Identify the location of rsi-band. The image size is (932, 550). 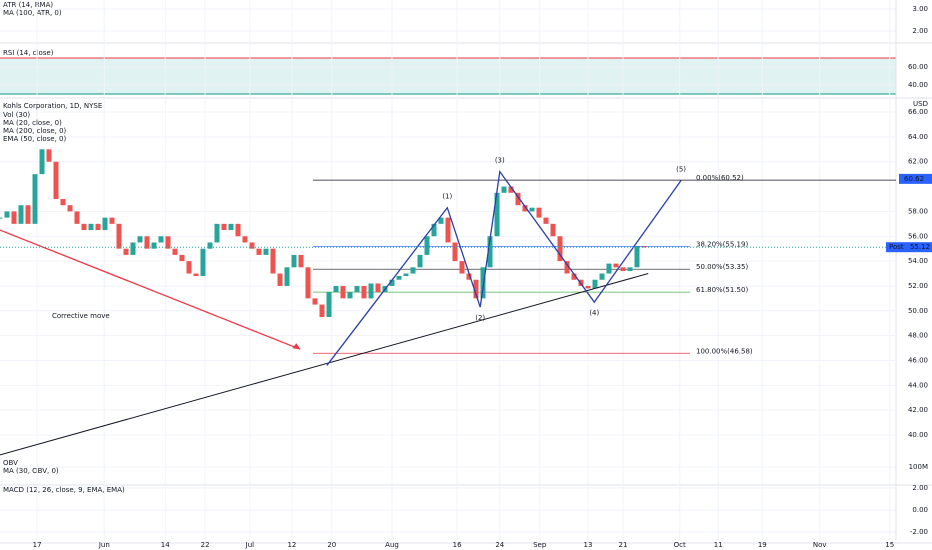
(448, 76).